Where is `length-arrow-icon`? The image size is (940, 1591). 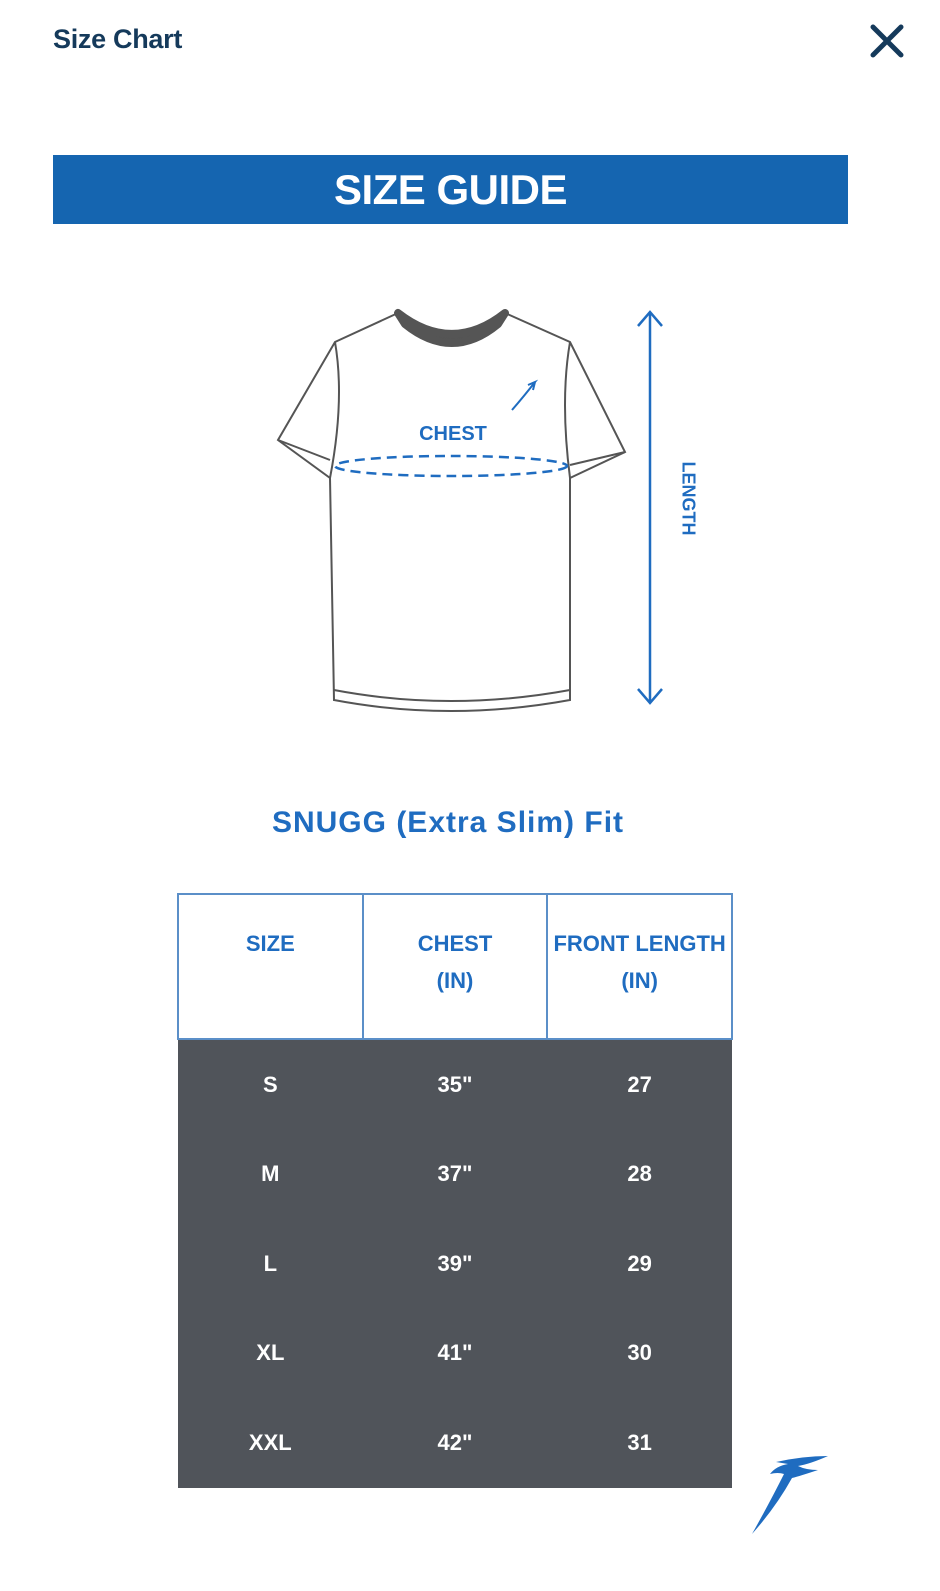 length-arrow-icon is located at coordinates (650, 507).